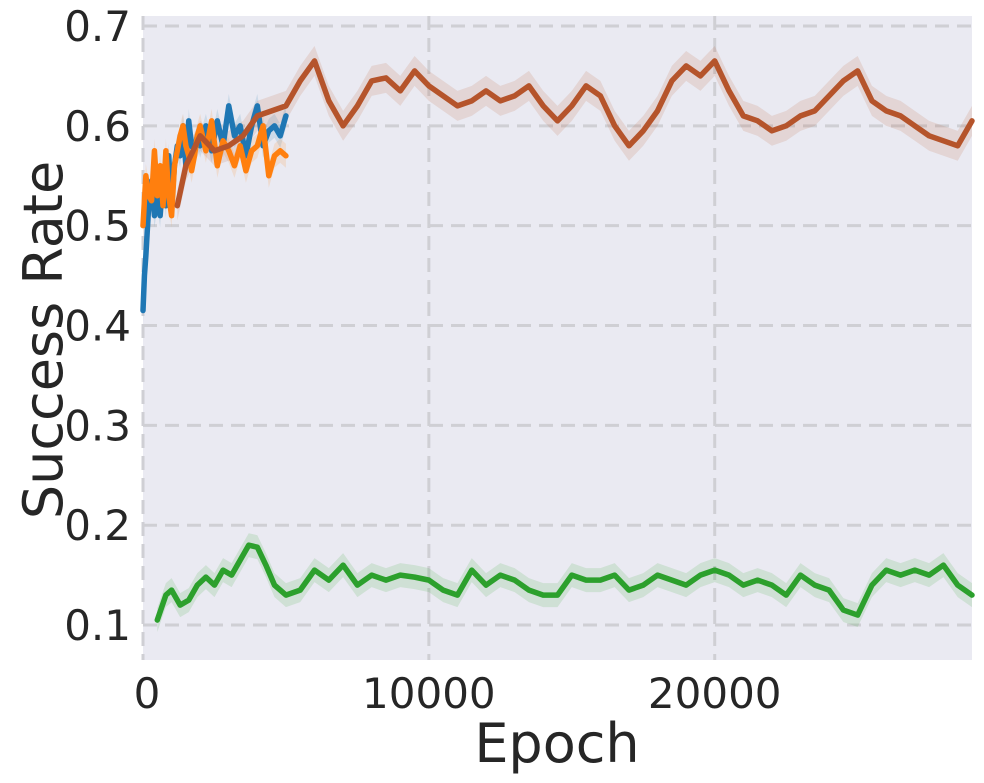 This screenshot has width=984, height=783. I want to click on y-tick-label: 0.7, so click(97, 26).